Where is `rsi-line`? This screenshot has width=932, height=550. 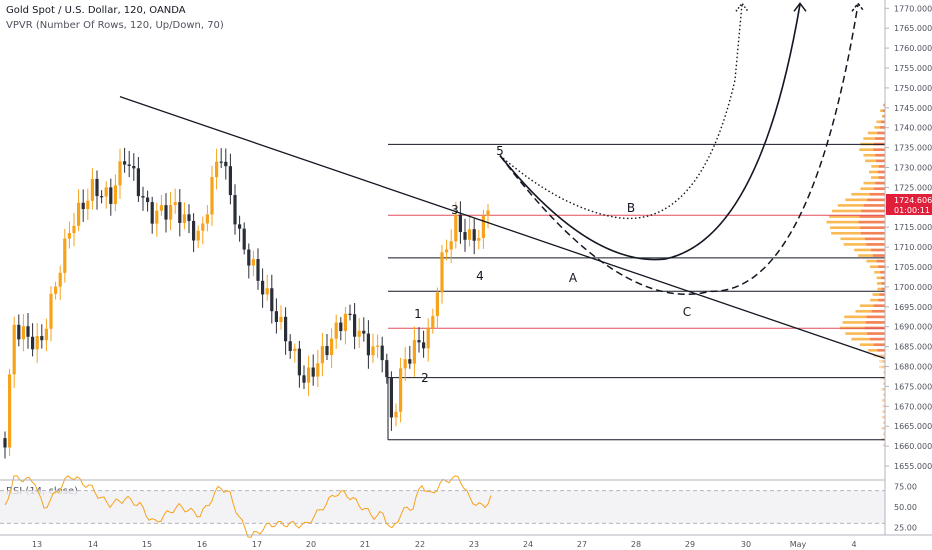
rsi-line is located at coordinates (248, 506).